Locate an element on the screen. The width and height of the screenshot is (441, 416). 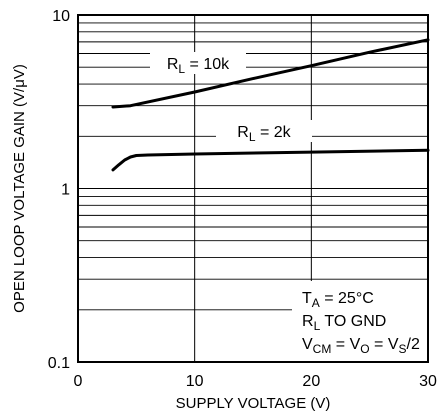
annotation-bg is located at coordinates (360, 321).